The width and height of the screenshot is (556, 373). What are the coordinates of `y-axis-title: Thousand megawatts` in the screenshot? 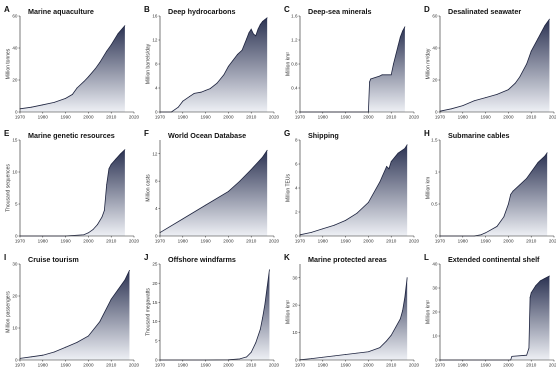 It's located at (149, 312).